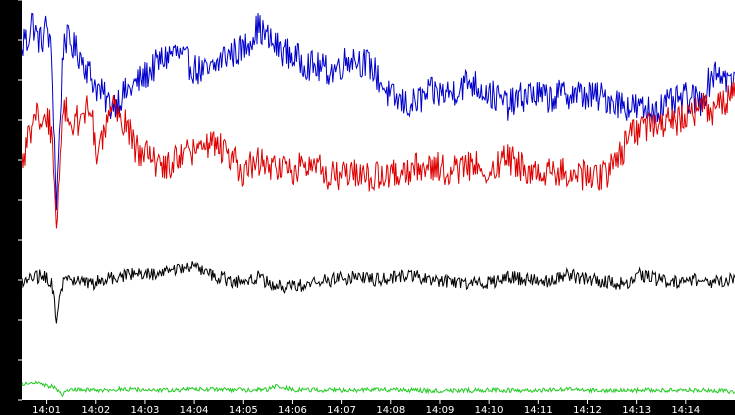  What do you see at coordinates (46, 410) in the screenshot?
I see `x-tick-label: 14:01` at bounding box center [46, 410].